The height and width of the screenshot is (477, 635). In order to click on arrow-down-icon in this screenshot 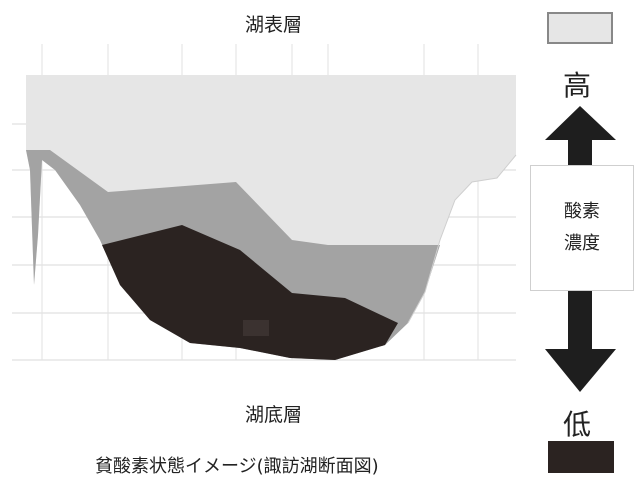, I will do `click(580, 341)`.